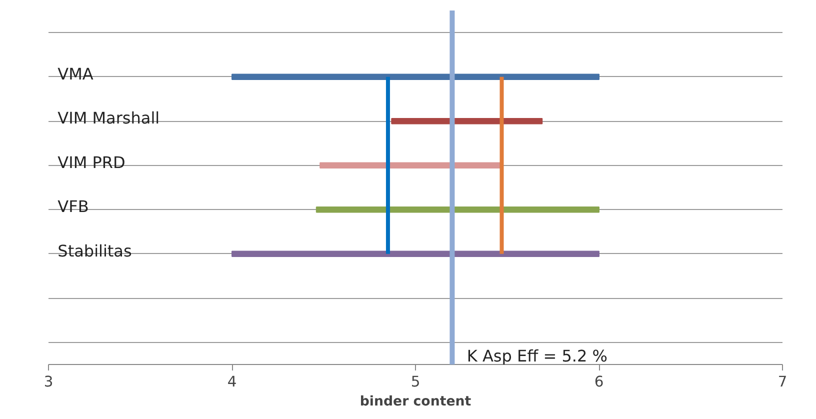 This screenshot has width=816, height=419. What do you see at coordinates (537, 356) in the screenshot?
I see `ref-line-label: K Asp Eff = 5.2 %` at bounding box center [537, 356].